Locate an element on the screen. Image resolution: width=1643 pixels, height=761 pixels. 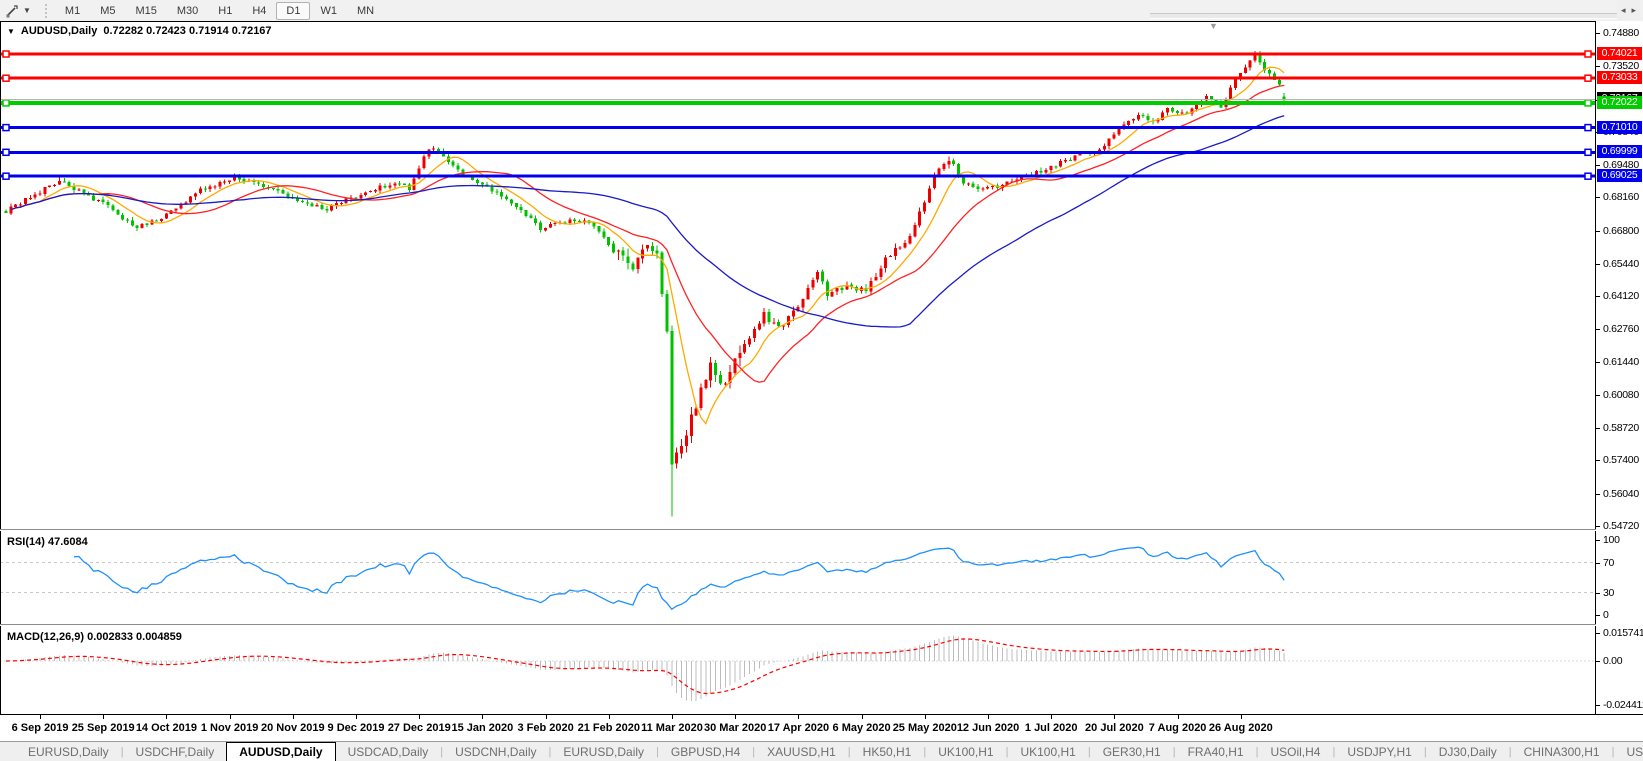
level-price-badge: 0.73033 is located at coordinates (1619, 78).